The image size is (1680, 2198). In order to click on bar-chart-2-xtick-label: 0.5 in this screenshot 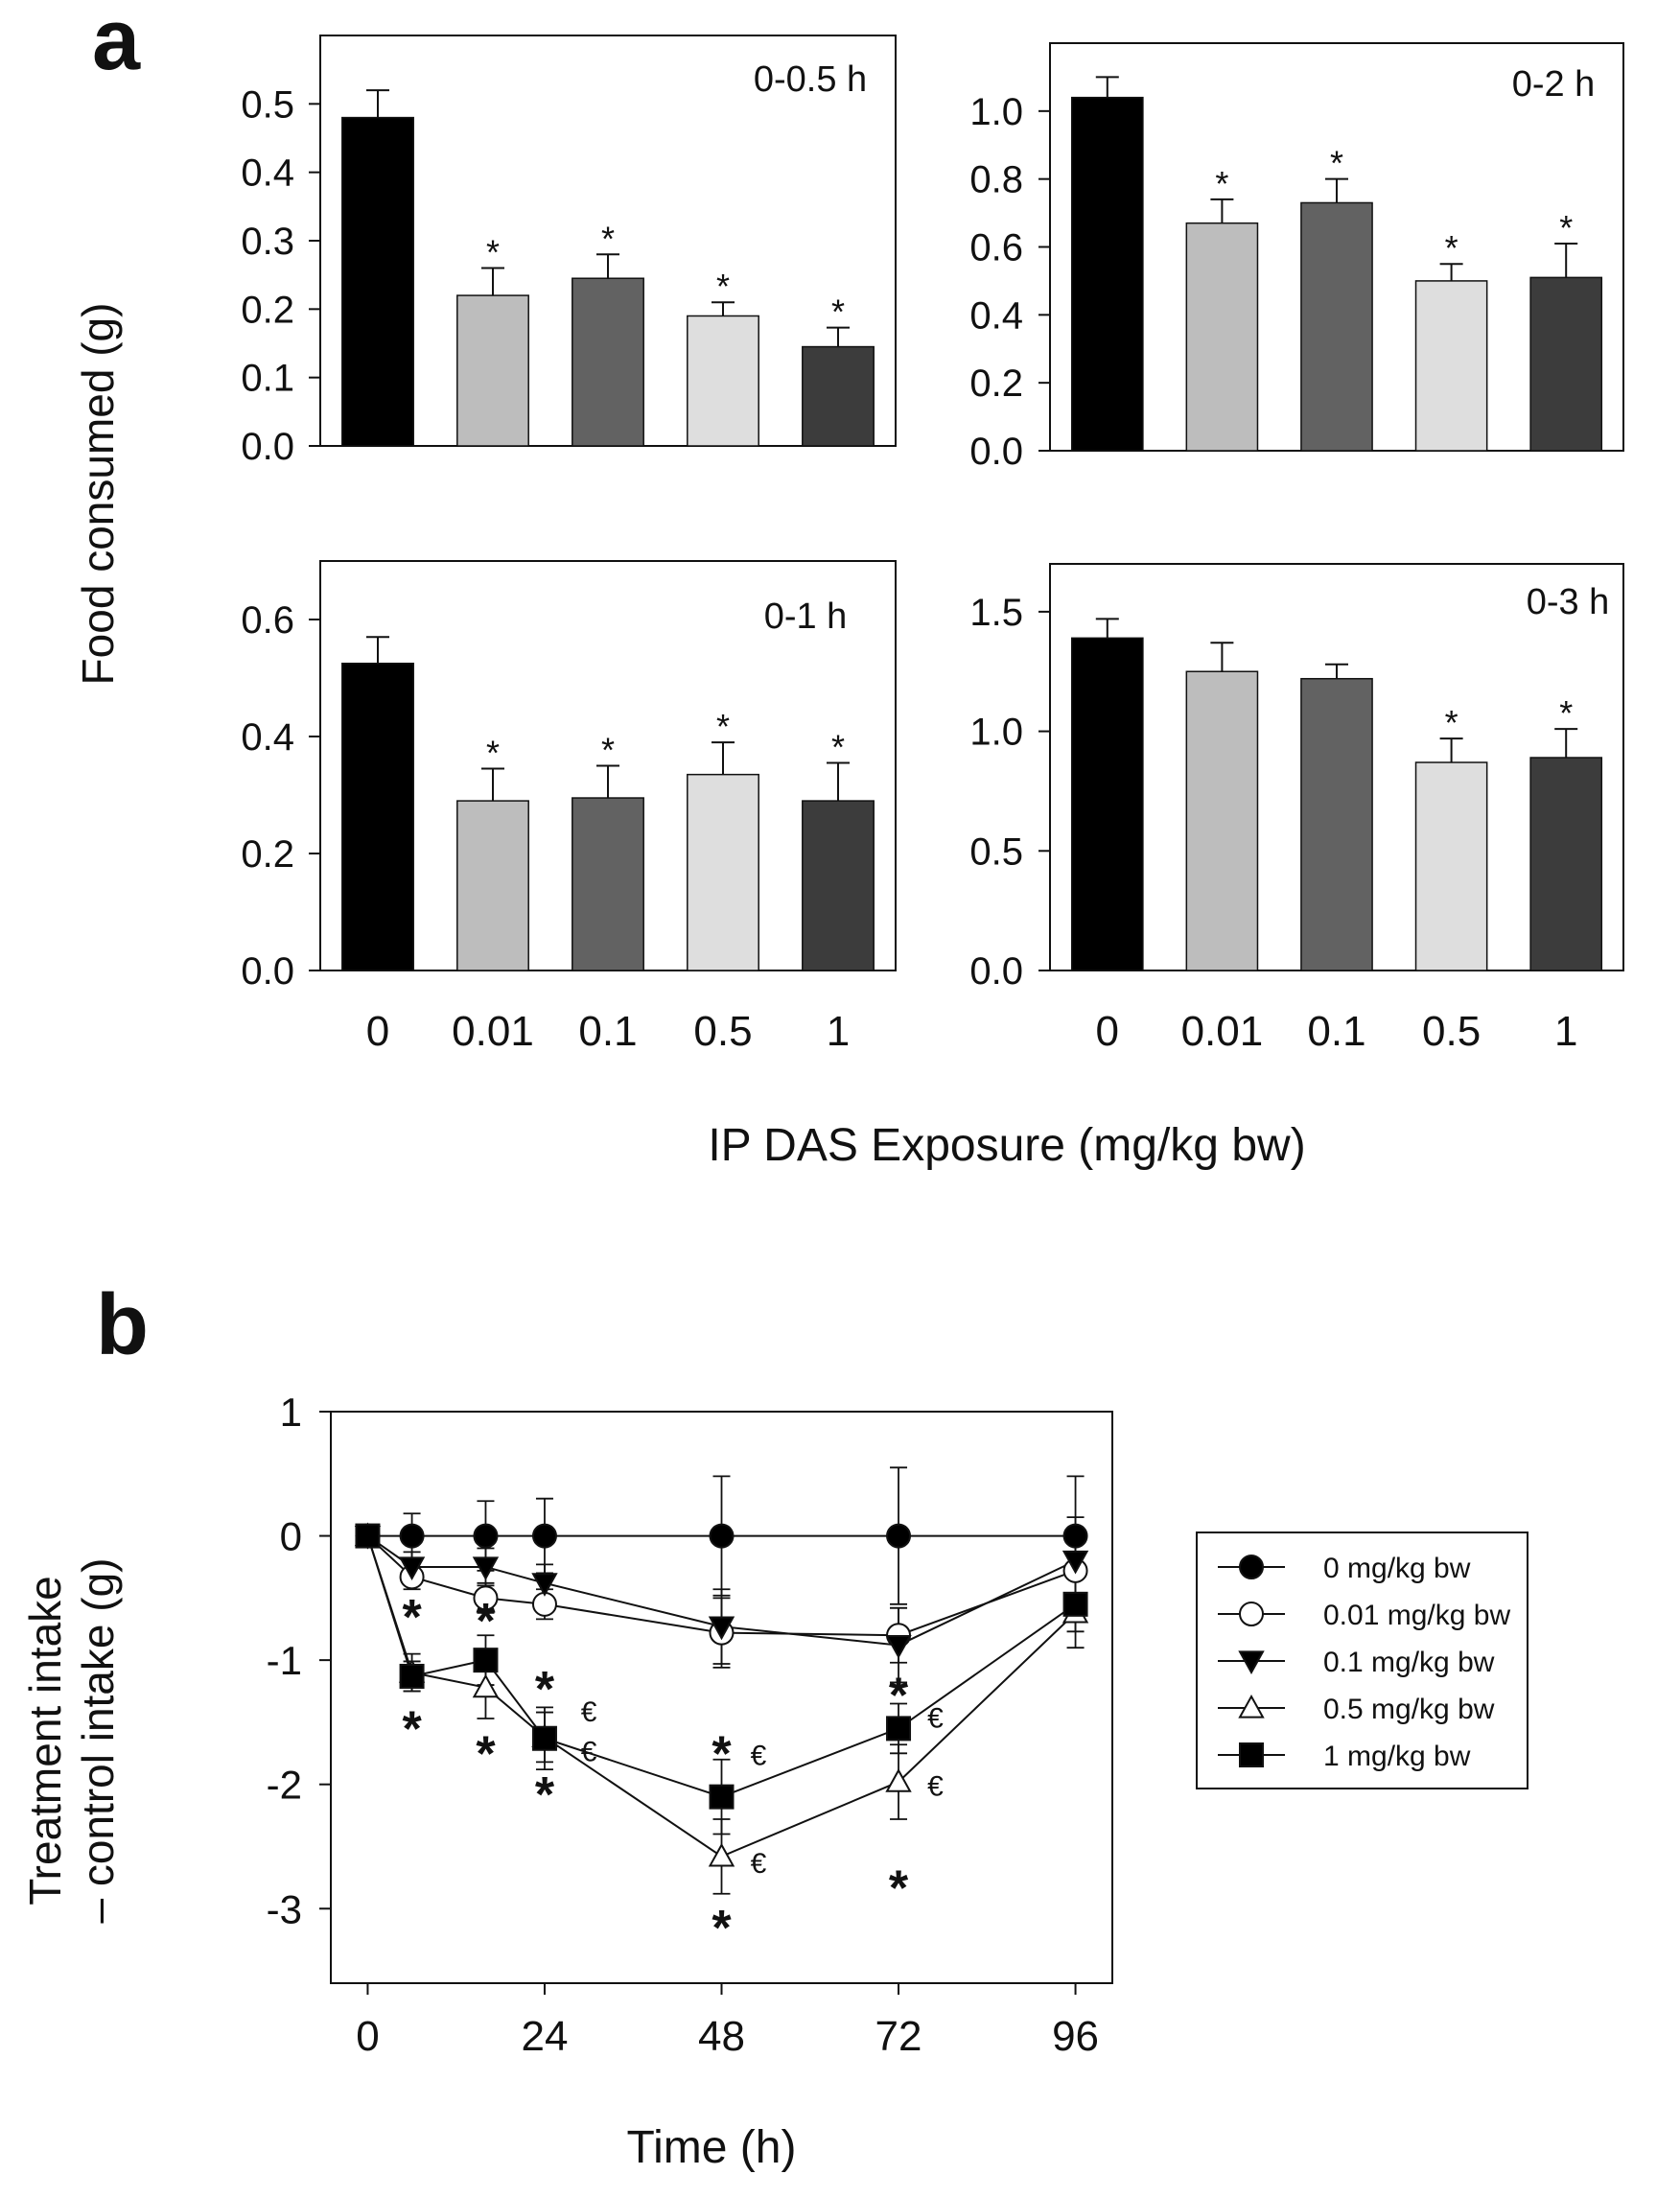, I will do `click(722, 1031)`.